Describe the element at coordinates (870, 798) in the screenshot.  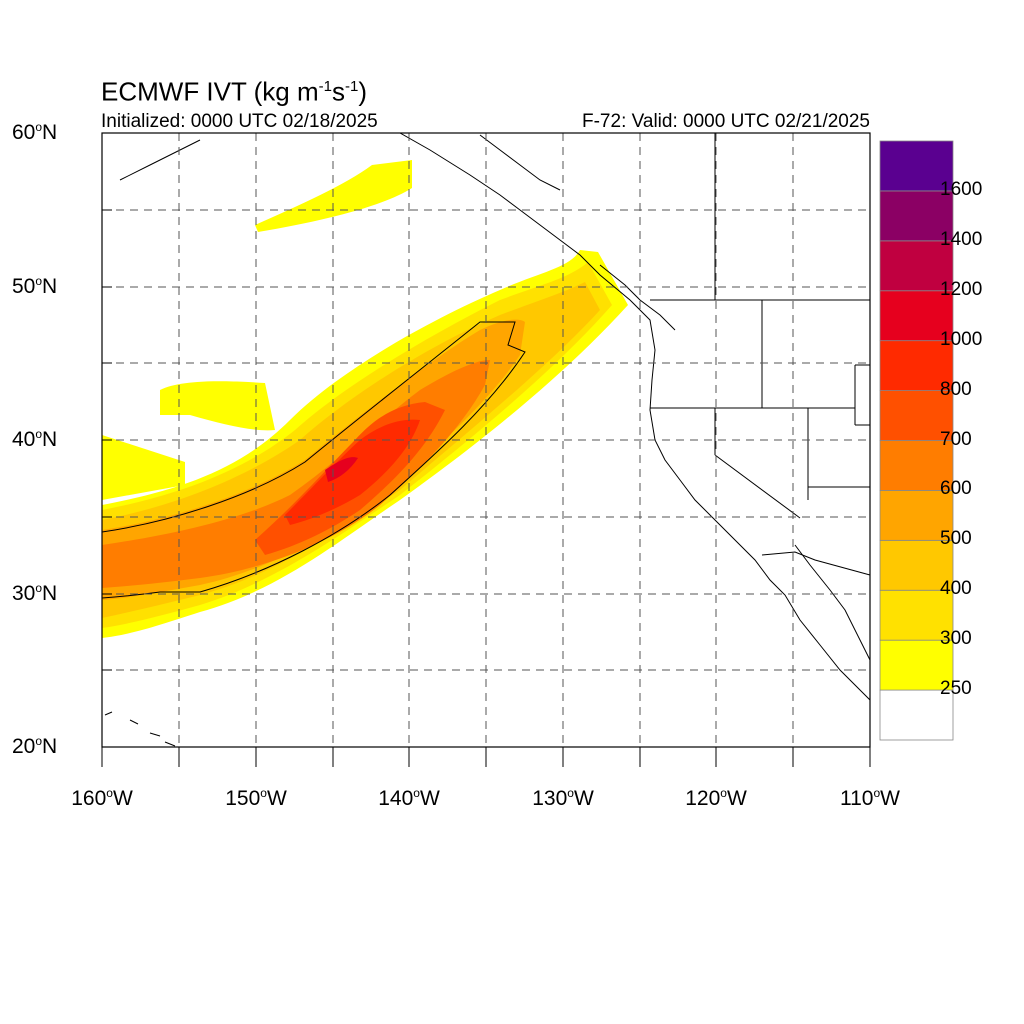
I see `lon-label: 110oW` at that location.